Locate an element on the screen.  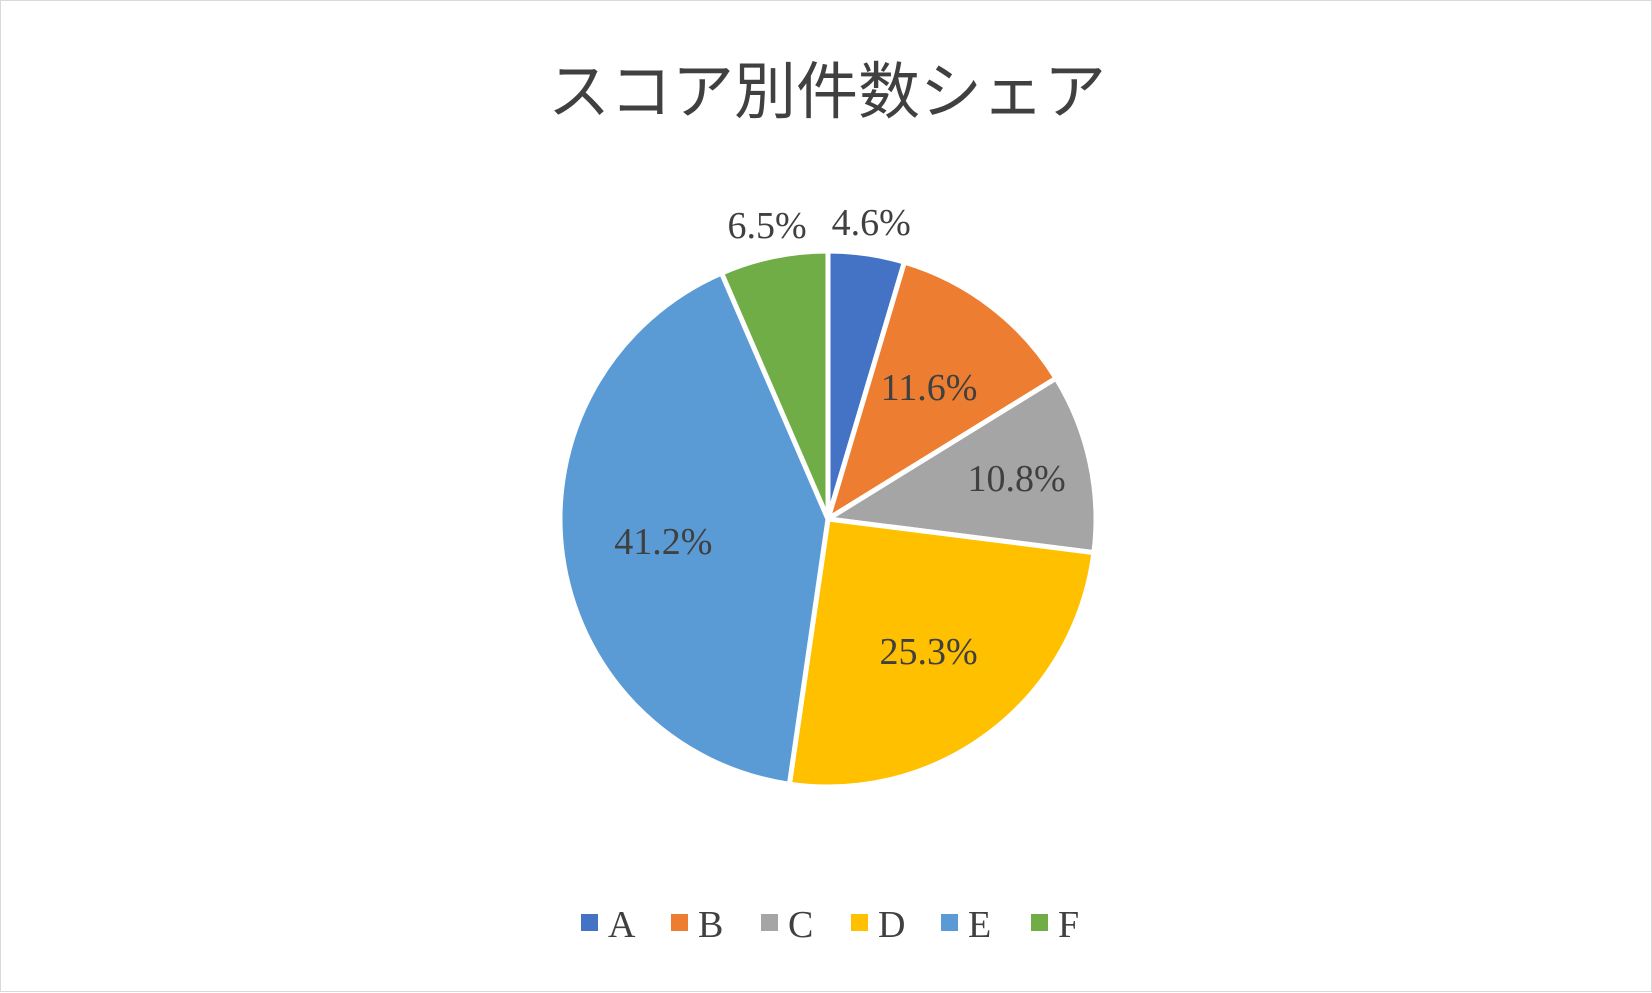
legend-swatch-F is located at coordinates (1039, 922).